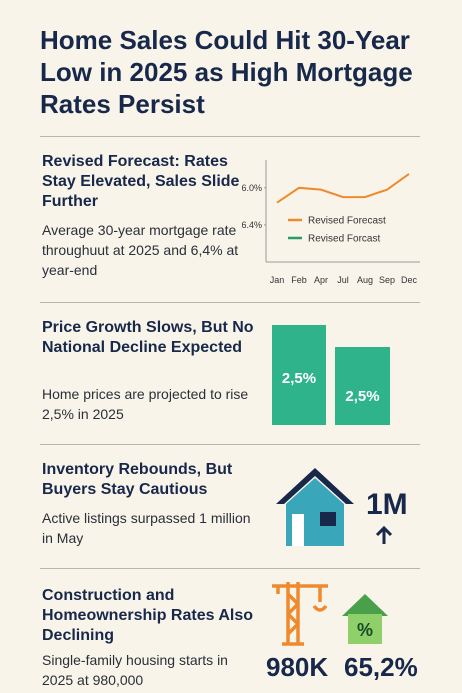 Image resolution: width=462 pixels, height=693 pixels. Describe the element at coordinates (343, 188) in the screenshot. I see `series-line` at that location.